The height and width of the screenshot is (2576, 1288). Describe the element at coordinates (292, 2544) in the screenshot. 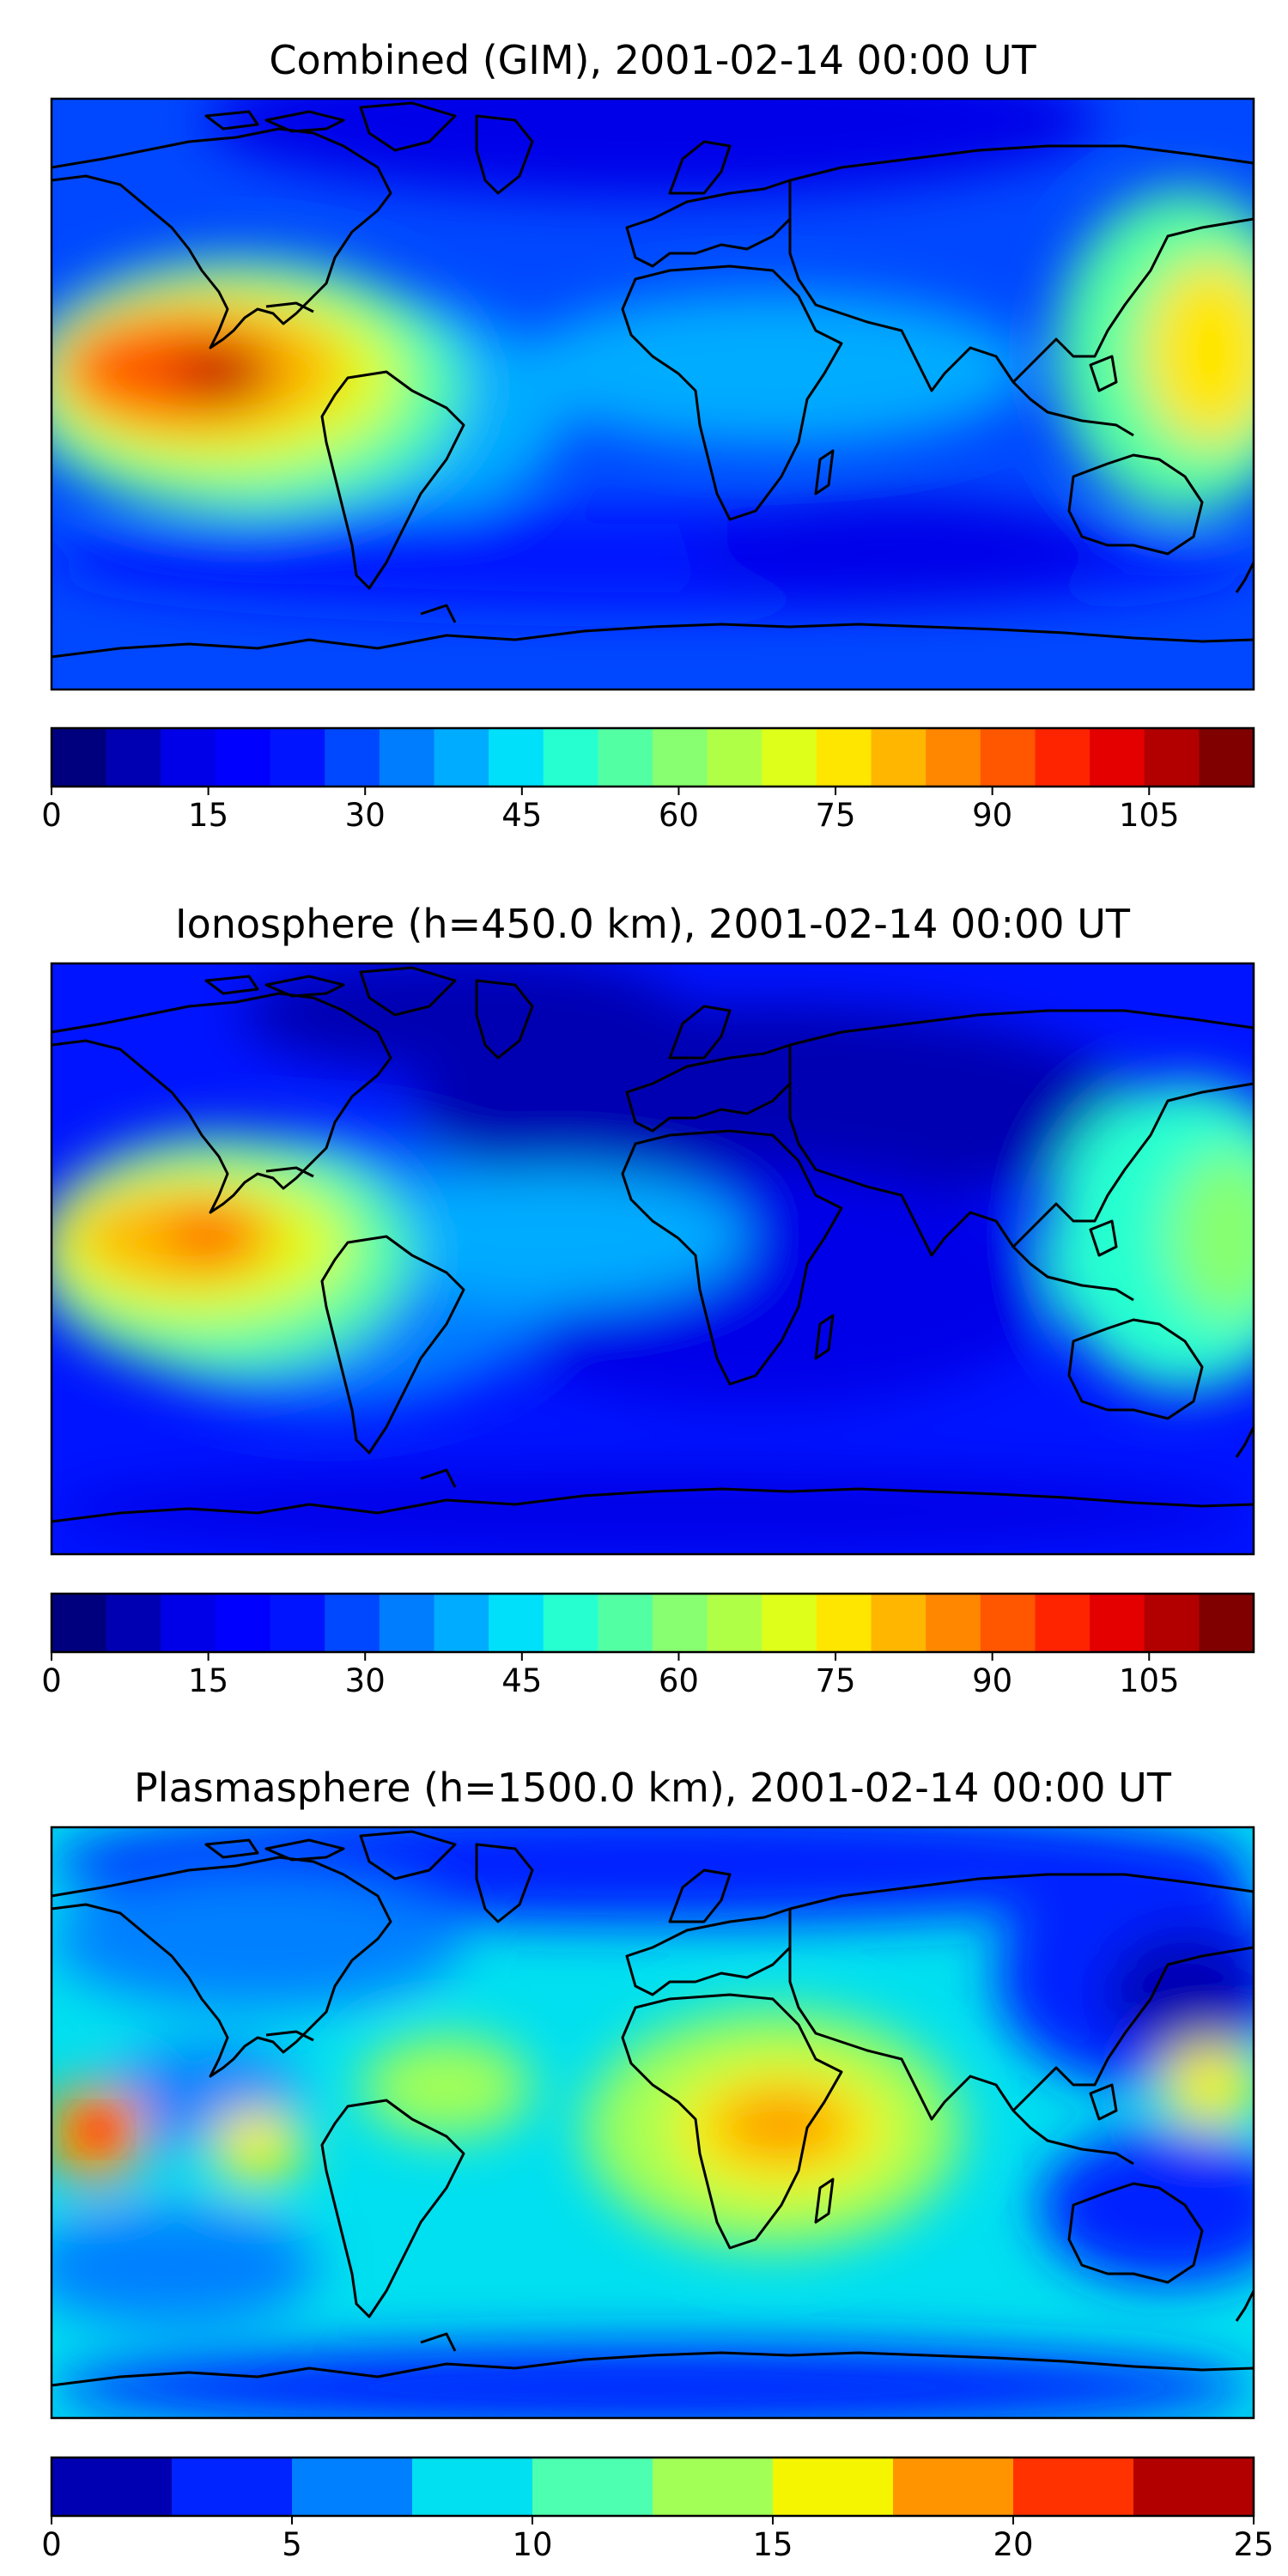

I see `colorbar-tick-label: 5` at that location.